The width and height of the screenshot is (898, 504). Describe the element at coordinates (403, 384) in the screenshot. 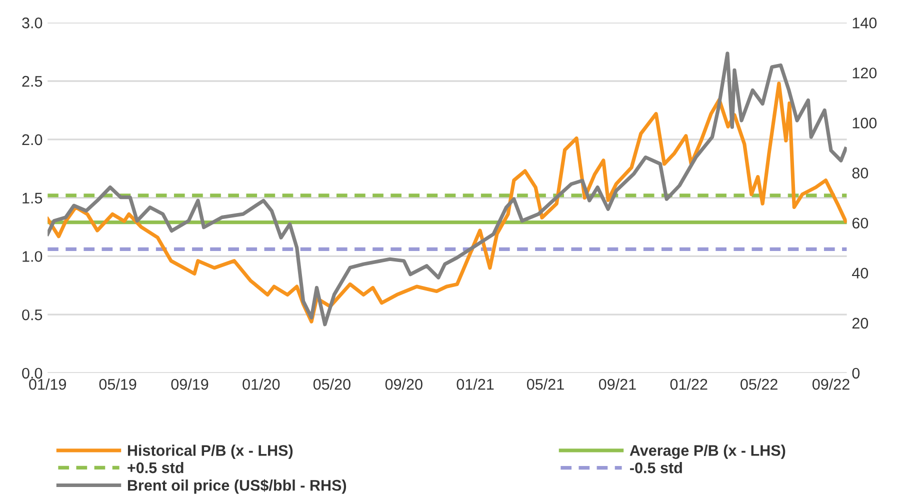

I see `x-tick-label: 09/20` at that location.